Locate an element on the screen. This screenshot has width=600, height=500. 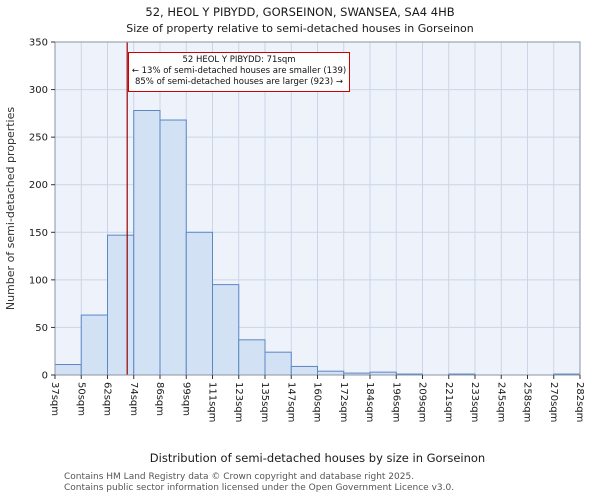
x-tick-label: 62sqm is located at coordinates (107, 399).